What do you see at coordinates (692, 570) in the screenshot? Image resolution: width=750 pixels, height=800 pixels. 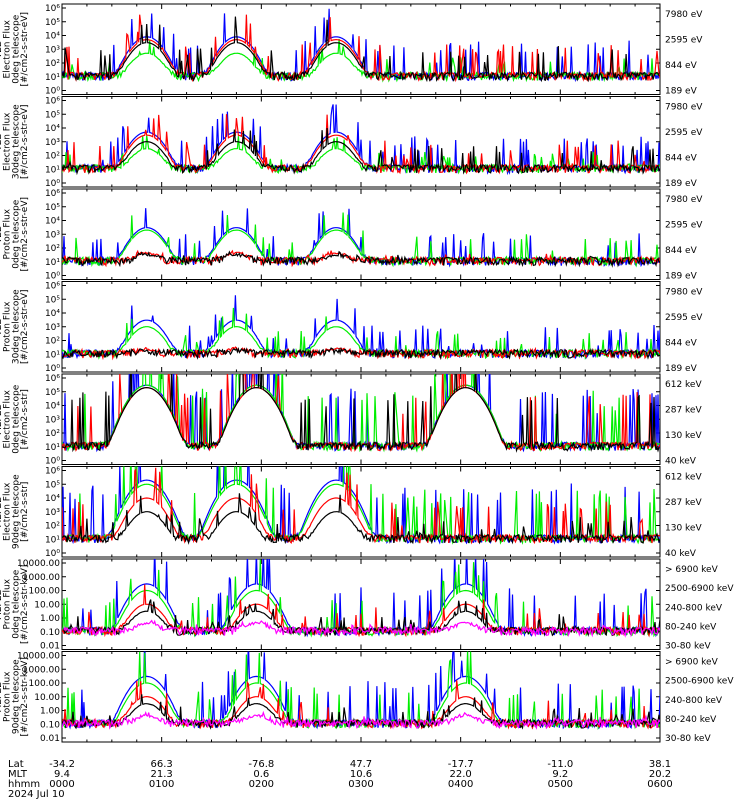 I see `legend-entry: > 6900 keV` at bounding box center [692, 570].